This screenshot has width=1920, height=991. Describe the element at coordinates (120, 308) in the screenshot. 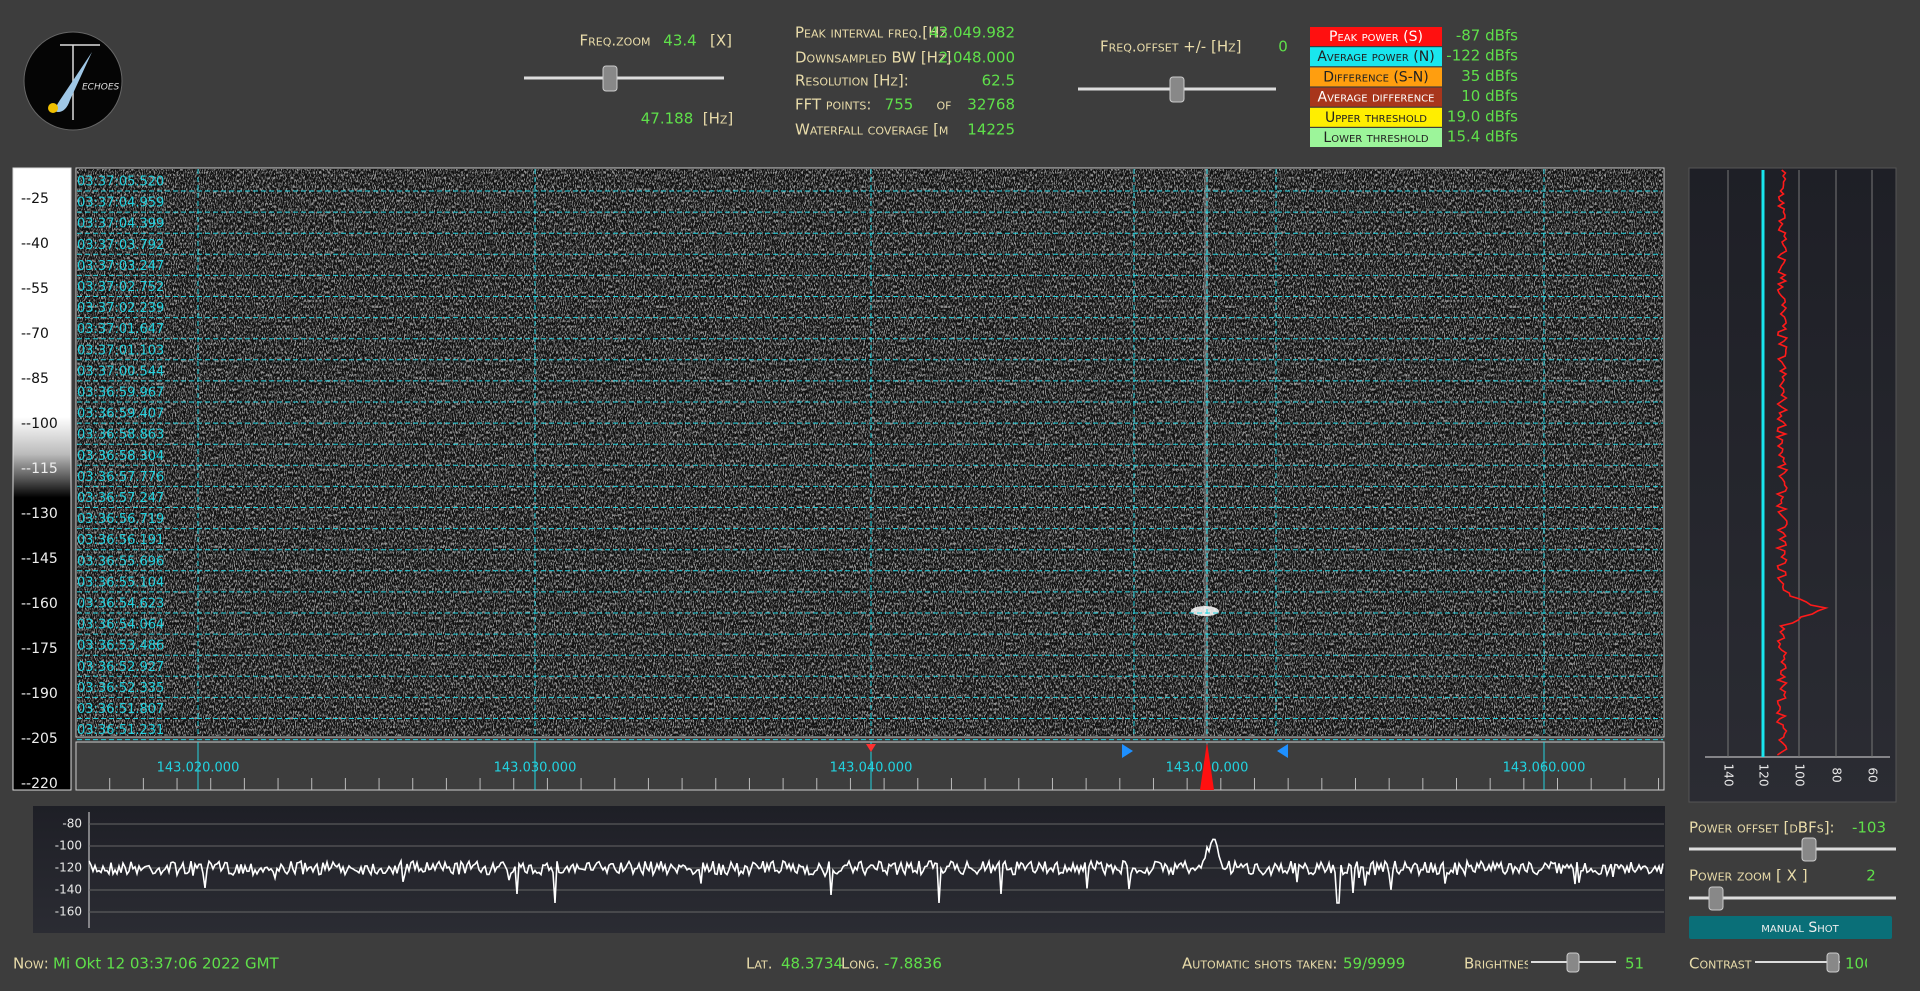

I see `timestamp: 03:37:02.239` at that location.